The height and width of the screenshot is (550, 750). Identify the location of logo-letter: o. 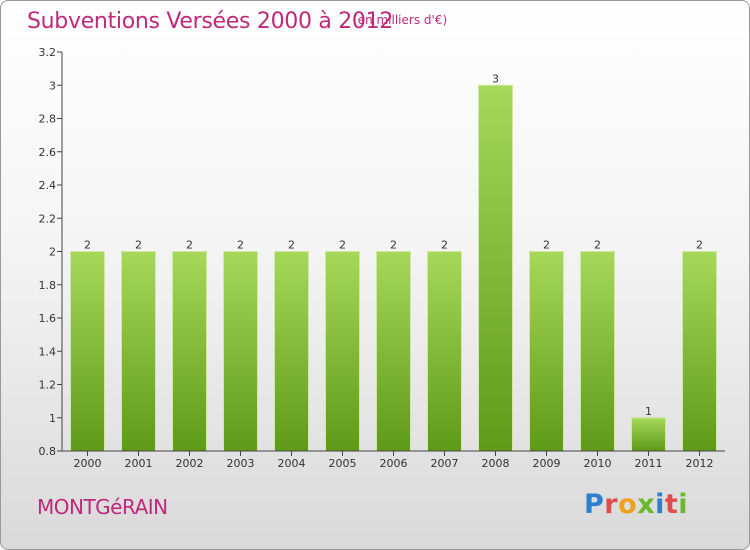
(628, 504).